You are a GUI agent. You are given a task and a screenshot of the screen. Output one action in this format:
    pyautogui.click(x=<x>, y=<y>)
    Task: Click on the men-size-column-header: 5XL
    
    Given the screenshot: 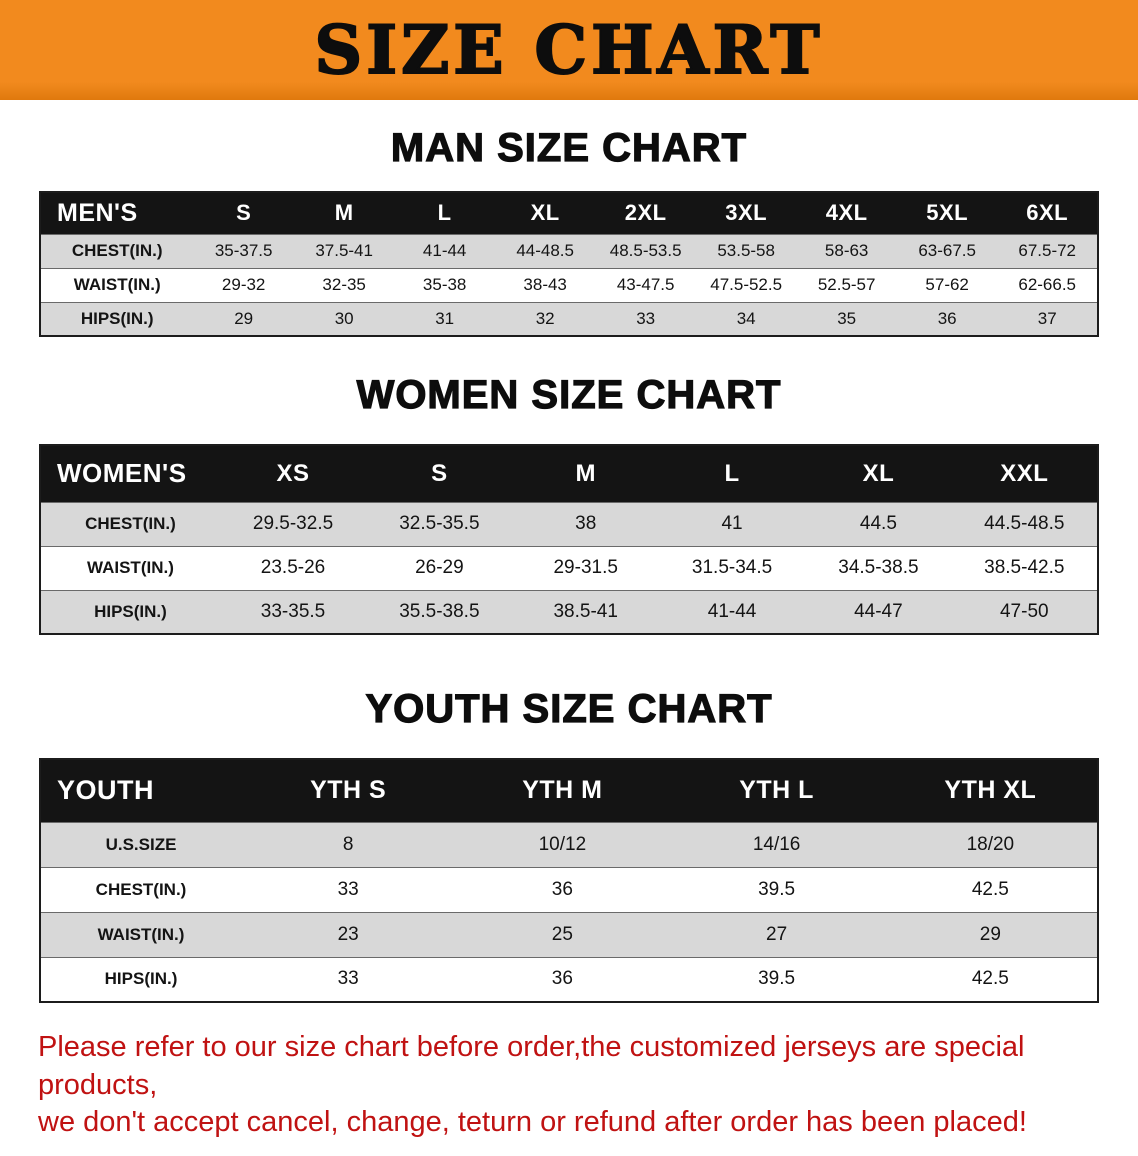 What is the action you would take?
    pyautogui.click(x=947, y=213)
    